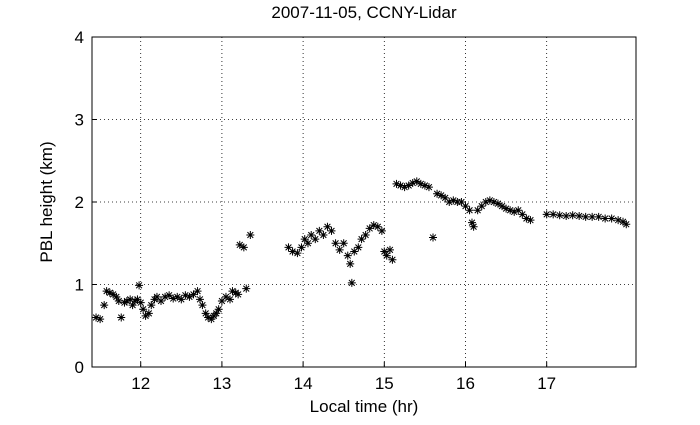 The width and height of the screenshot is (700, 425). What do you see at coordinates (79, 285) in the screenshot?
I see `y-tick-label: 1` at bounding box center [79, 285].